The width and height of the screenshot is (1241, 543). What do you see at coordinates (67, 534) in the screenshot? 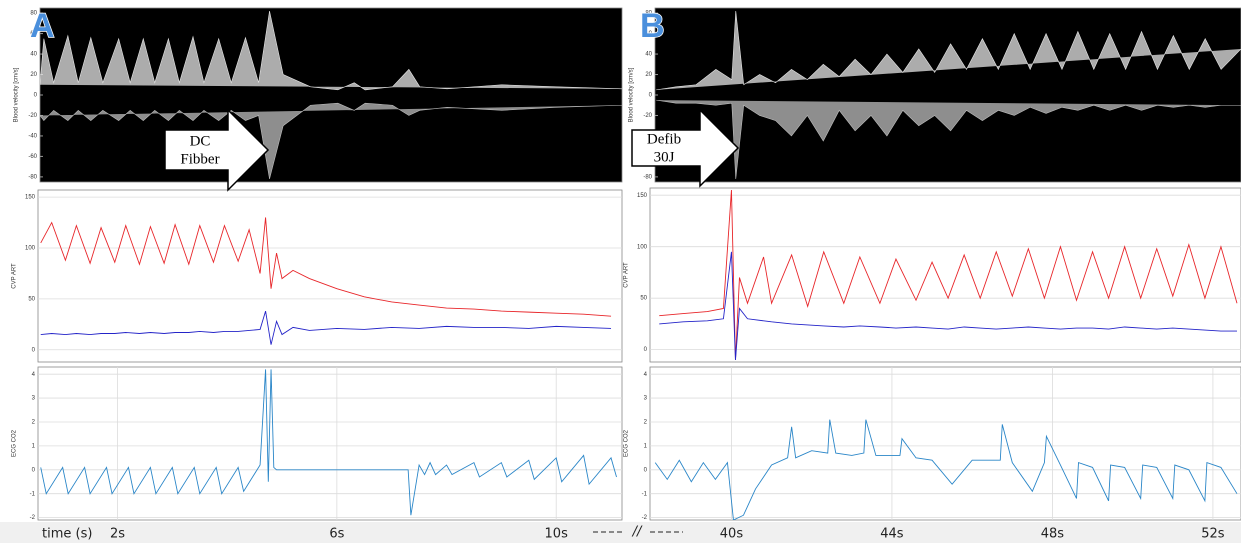
I see `time-label: time (s)` at bounding box center [67, 534].